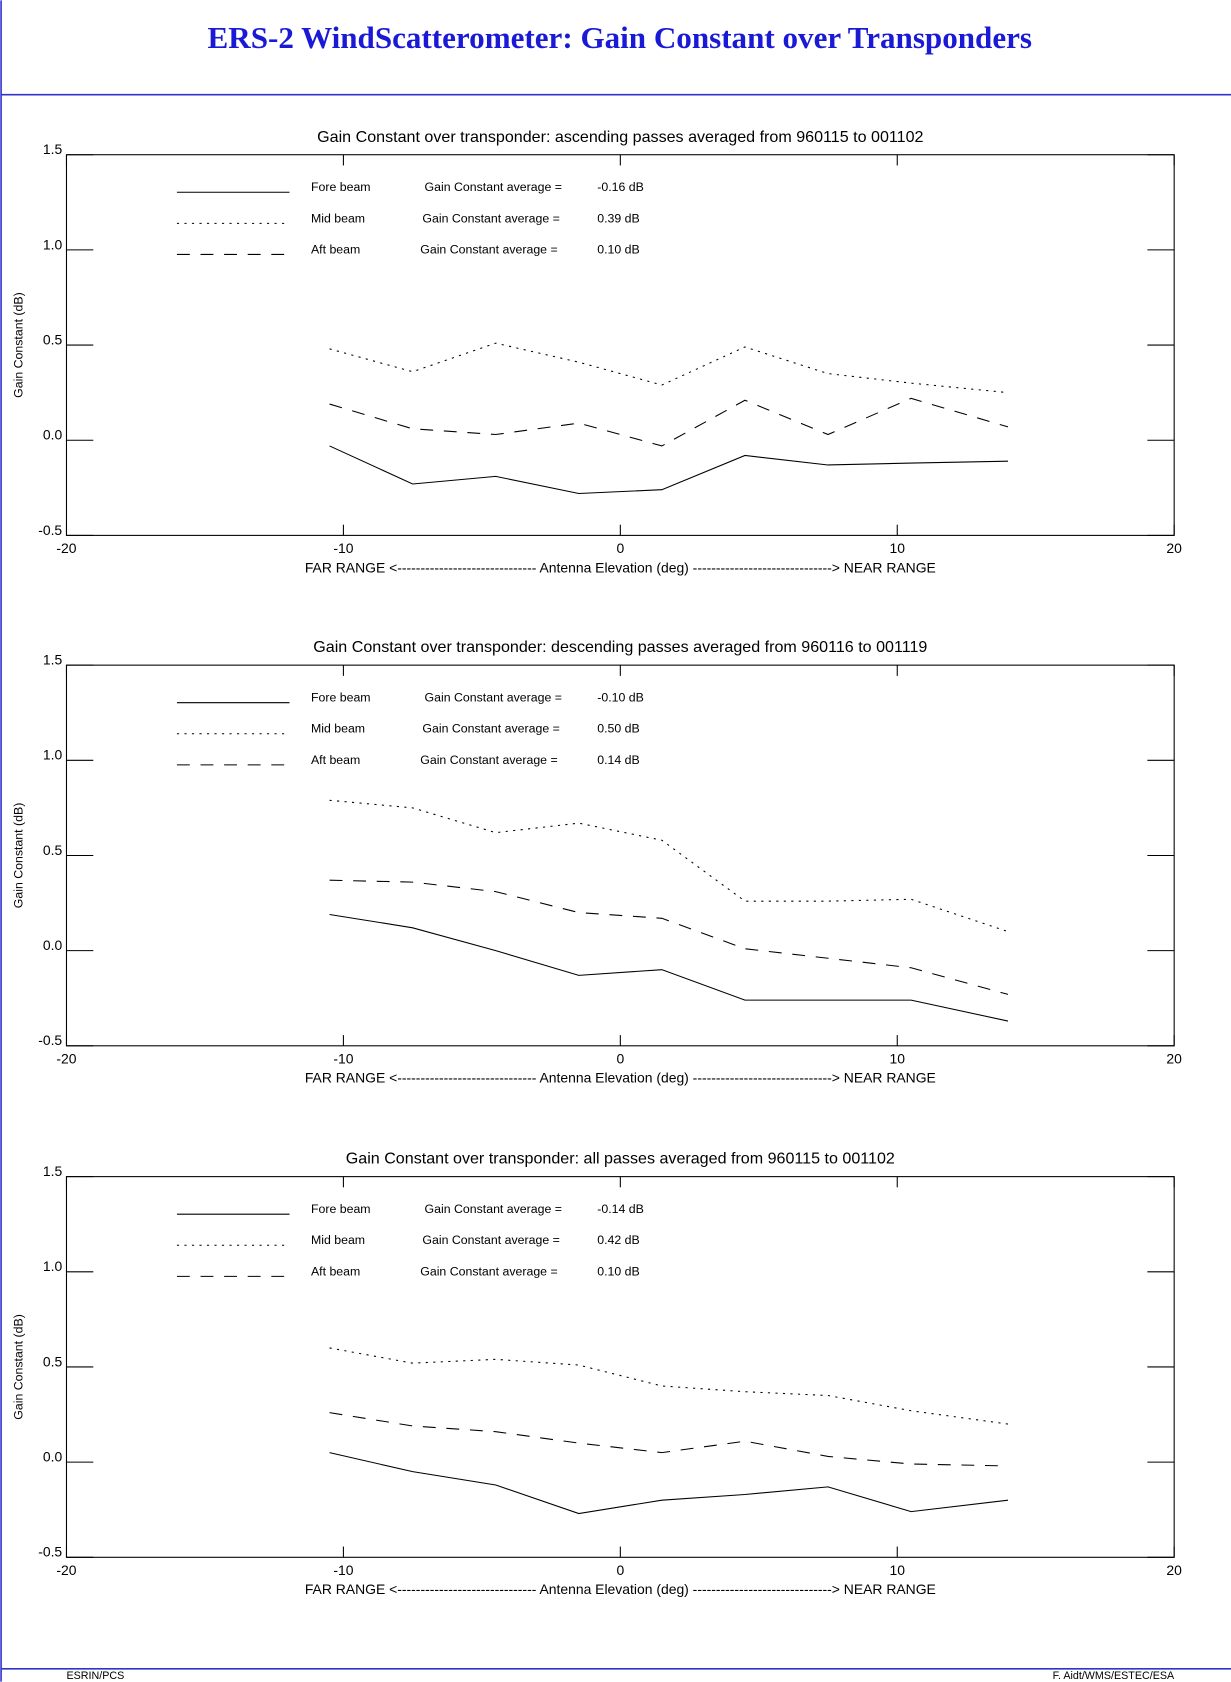 Image resolution: width=1231 pixels, height=1682 pixels. What do you see at coordinates (1114, 1676) in the screenshot?
I see `footer-right: F. Aidt/WMS/ESTEC/ESA` at bounding box center [1114, 1676].